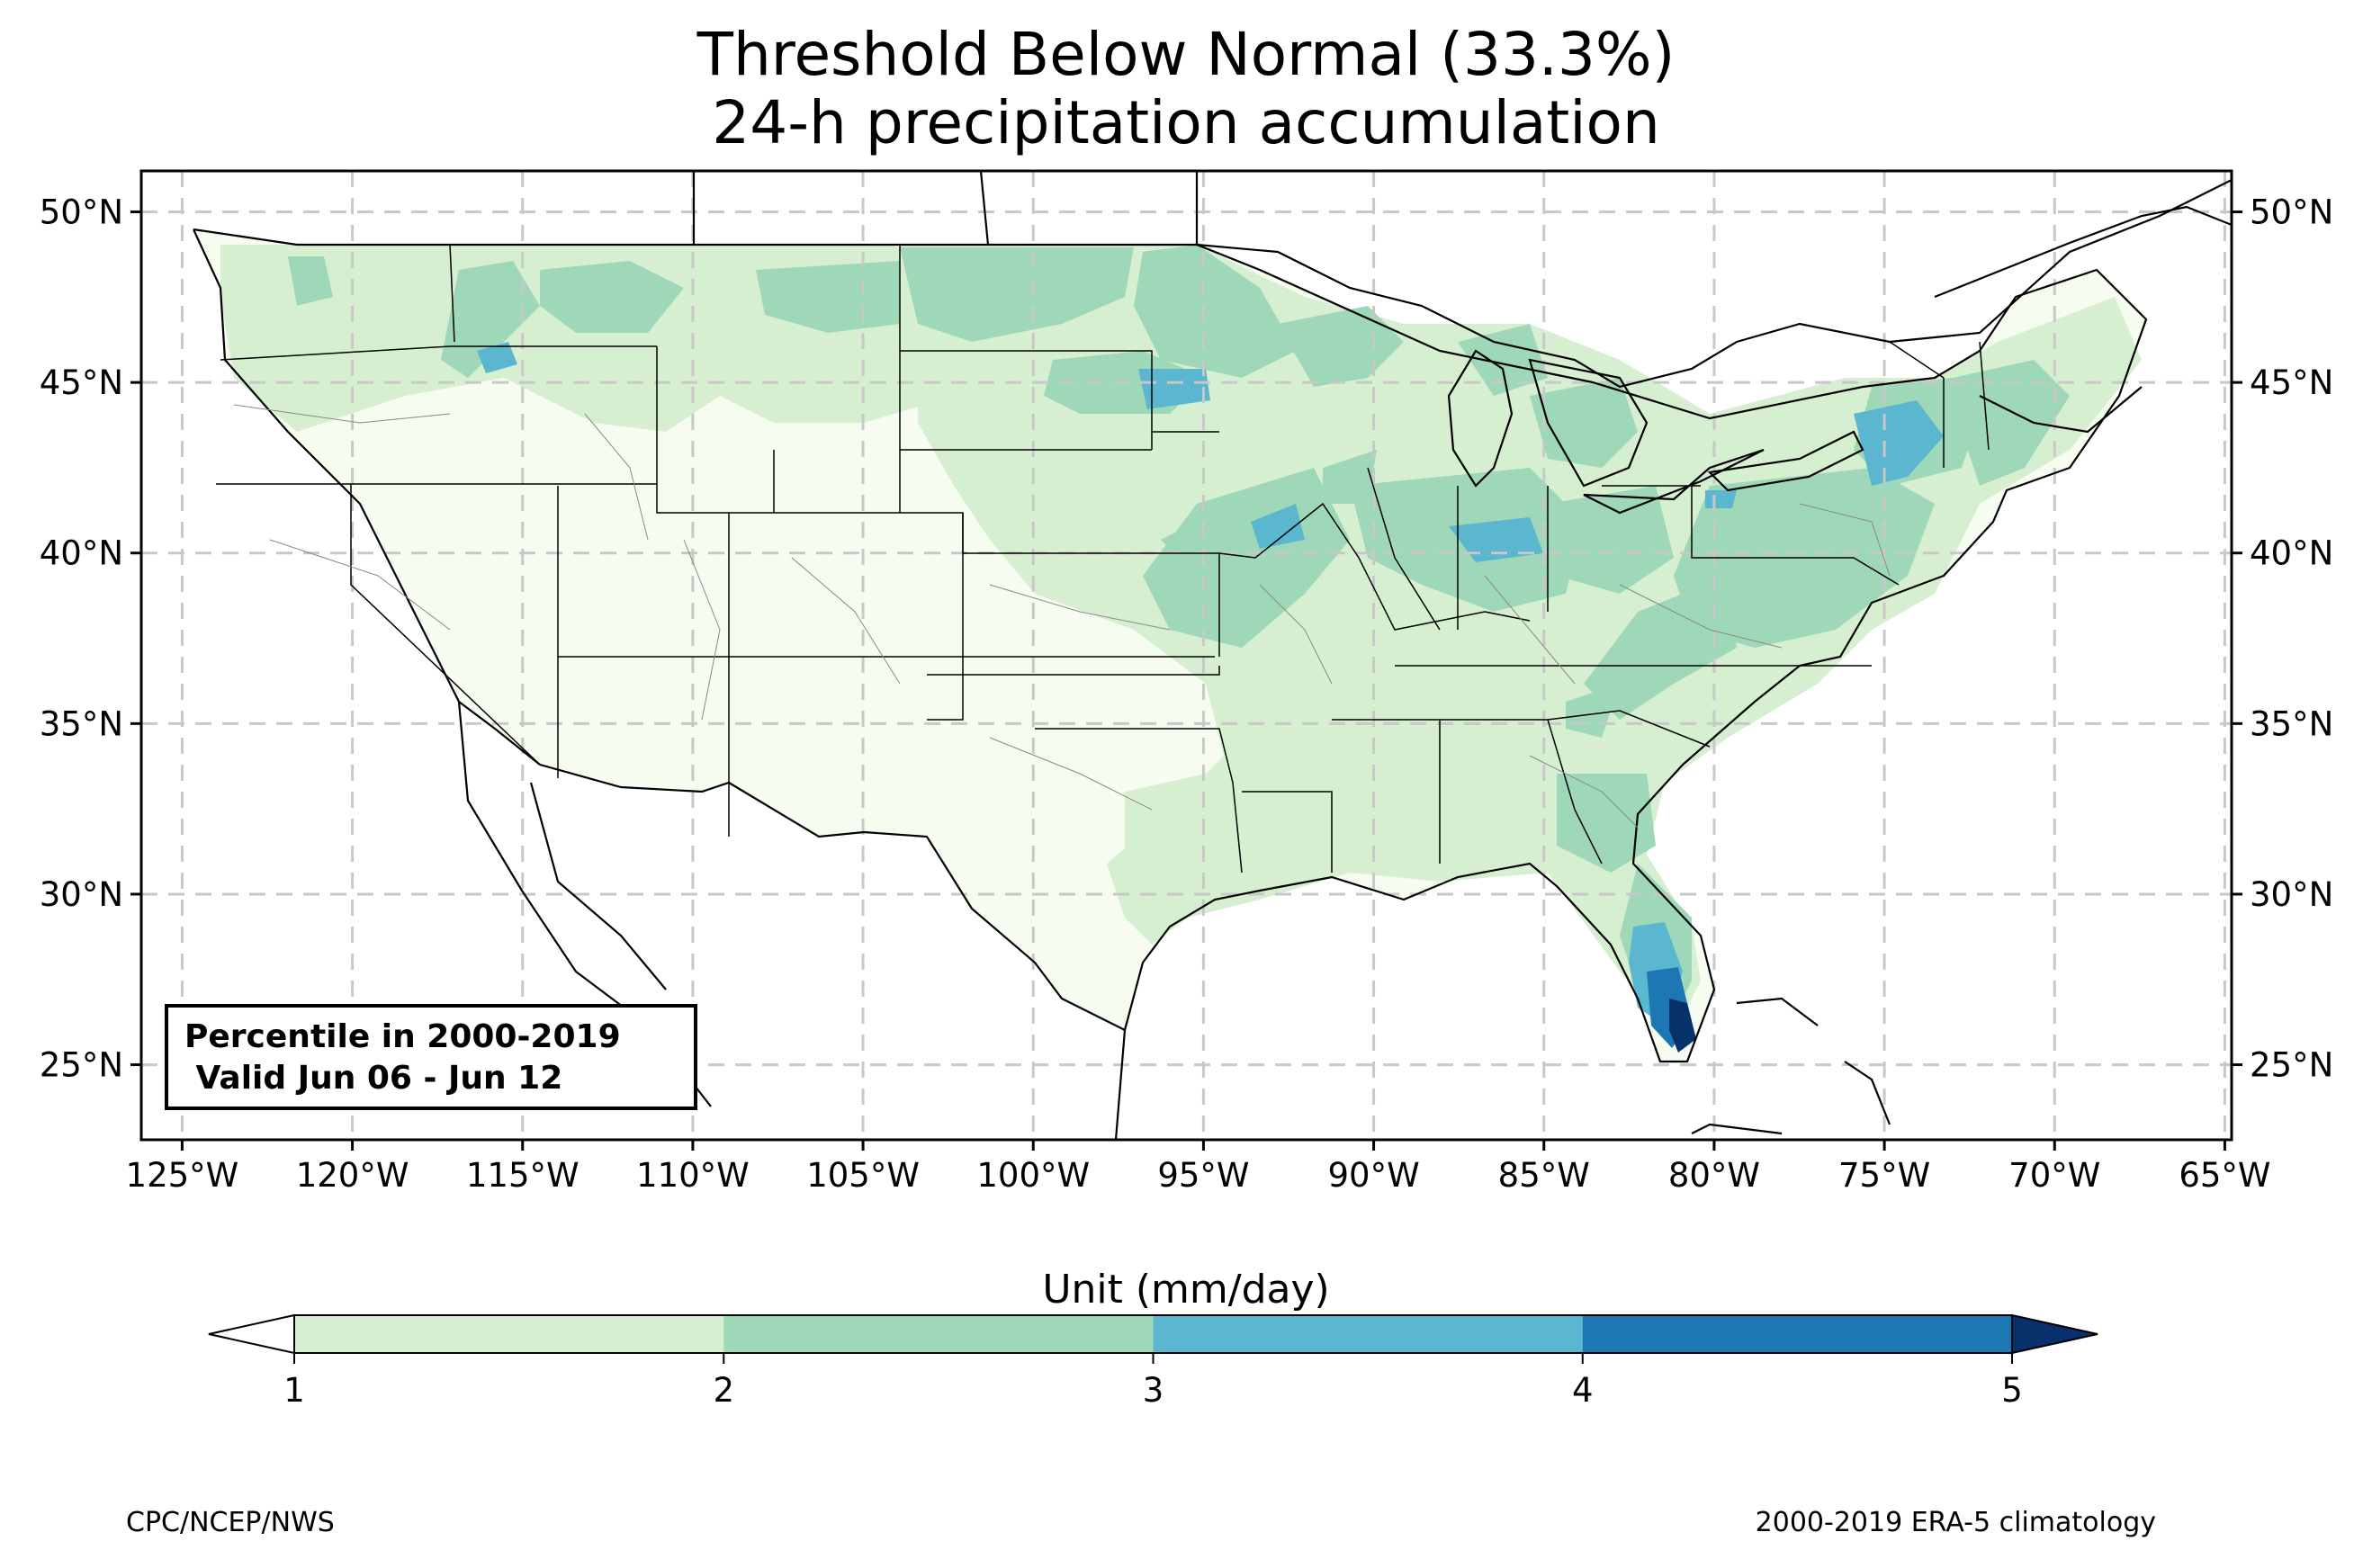 This screenshot has height=1568, width=2372. What do you see at coordinates (1956, 1522) in the screenshot?
I see `footer-climatology: 2000-2019 ERA-5 climatology` at bounding box center [1956, 1522].